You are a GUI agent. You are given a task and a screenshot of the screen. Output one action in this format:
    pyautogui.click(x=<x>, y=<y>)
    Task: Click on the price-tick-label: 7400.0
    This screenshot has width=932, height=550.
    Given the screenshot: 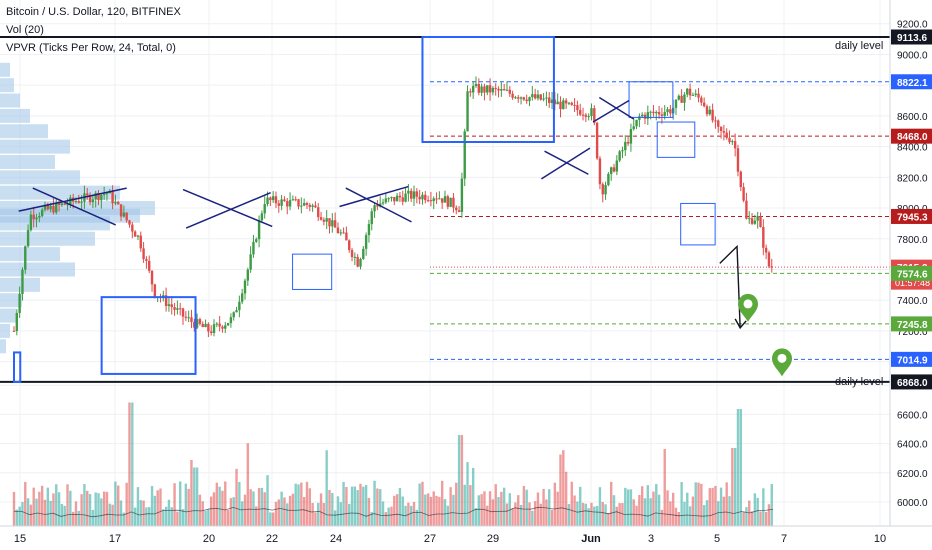 What is the action you would take?
    pyautogui.click(x=912, y=301)
    